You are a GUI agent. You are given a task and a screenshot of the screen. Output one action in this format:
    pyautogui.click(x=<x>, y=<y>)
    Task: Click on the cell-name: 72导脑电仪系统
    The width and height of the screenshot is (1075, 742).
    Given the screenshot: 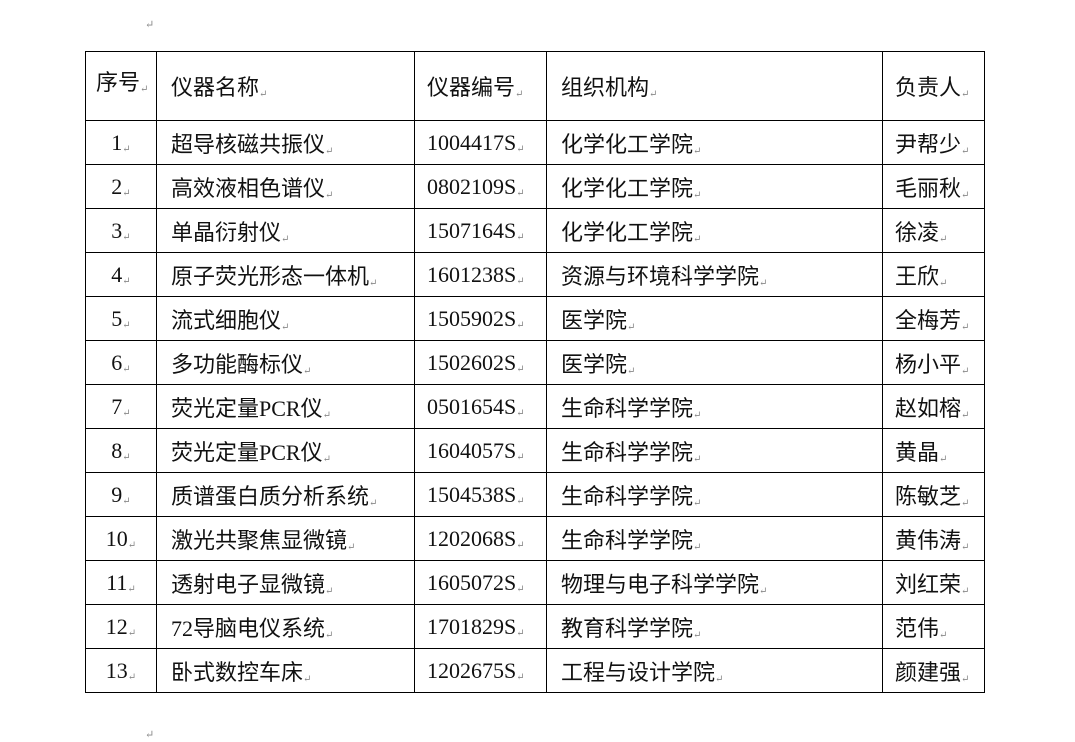 What is the action you would take?
    pyautogui.click(x=285, y=626)
    